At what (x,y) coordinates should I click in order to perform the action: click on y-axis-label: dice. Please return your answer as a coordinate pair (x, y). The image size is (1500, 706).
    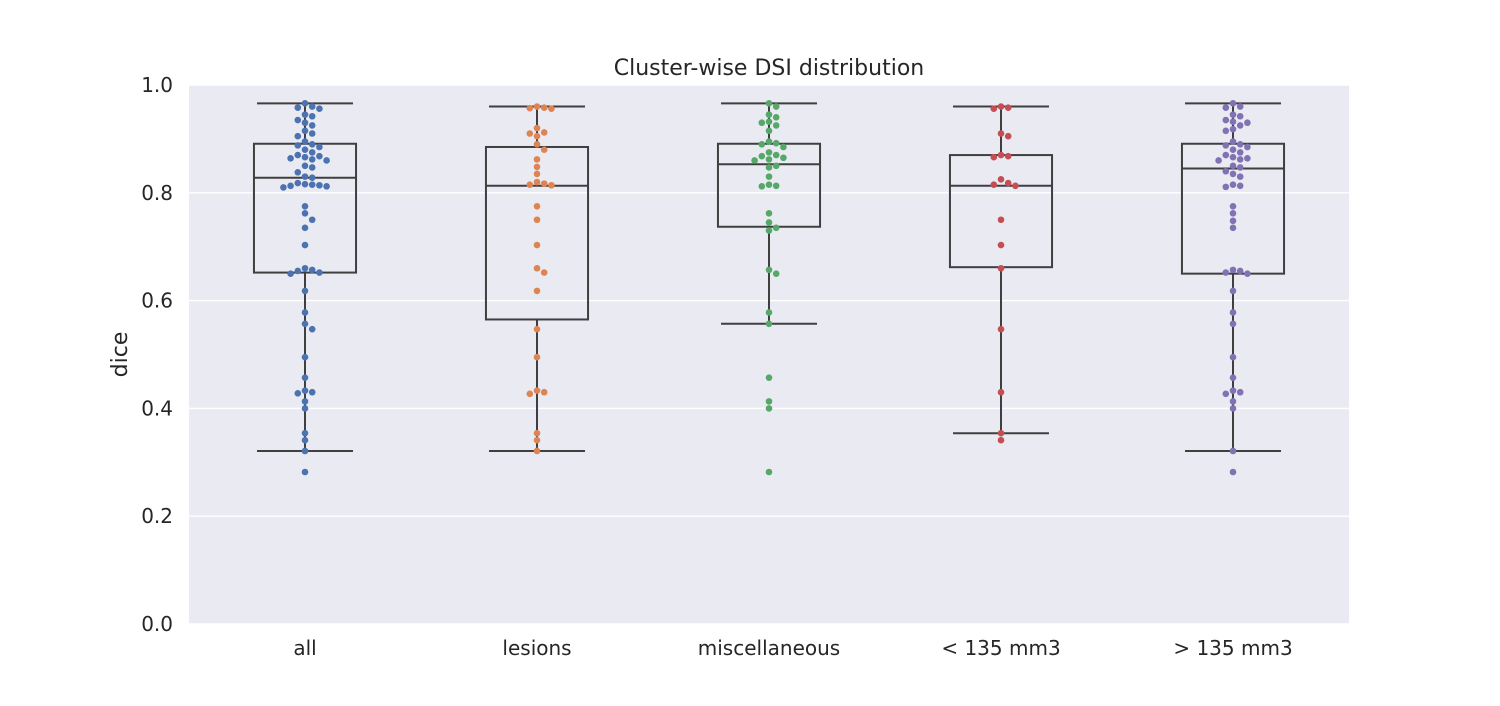
    Looking at the image, I should click on (120, 355).